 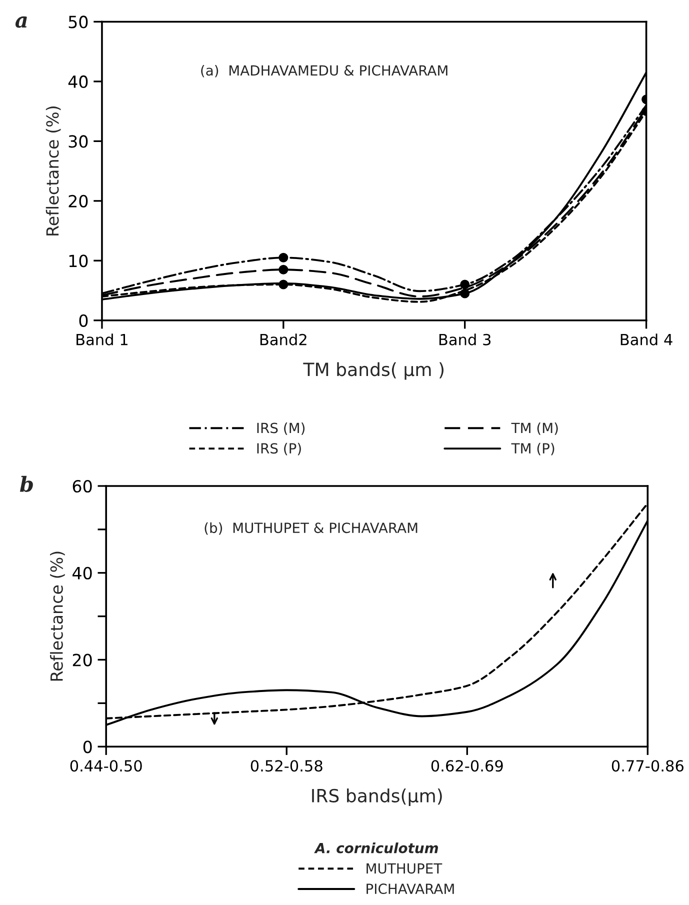 I want to click on x-axis-title: IRS bands(μm), so click(x=377, y=797).